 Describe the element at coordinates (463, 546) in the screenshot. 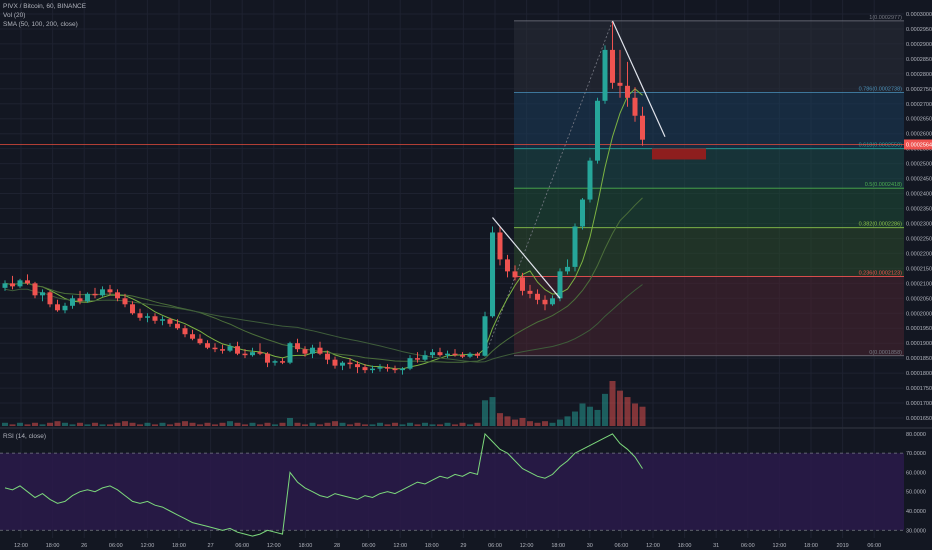

I see `time-tick-label: 29` at that location.